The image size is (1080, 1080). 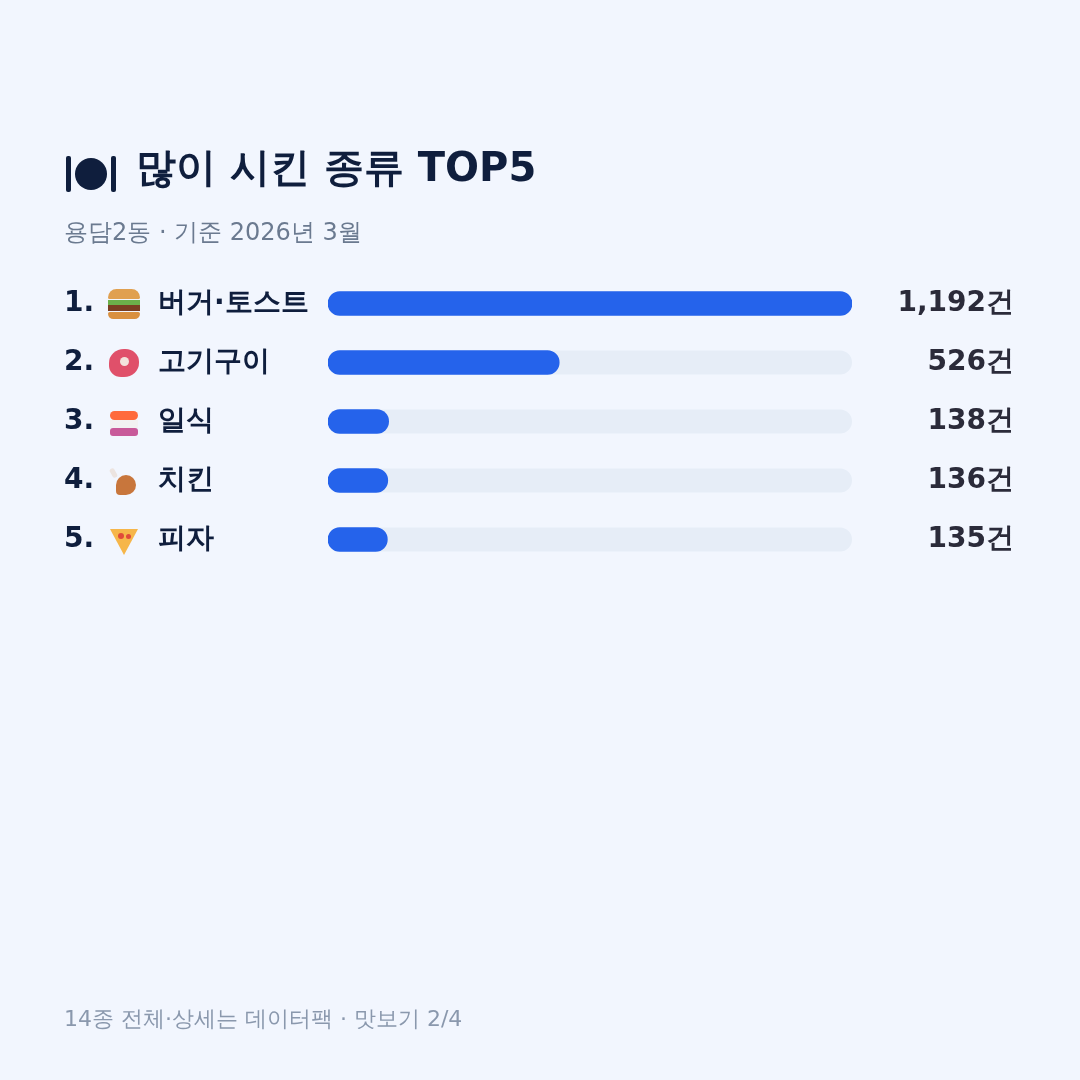 What do you see at coordinates (970, 360) in the screenshot?
I see `data-label: 526건` at bounding box center [970, 360].